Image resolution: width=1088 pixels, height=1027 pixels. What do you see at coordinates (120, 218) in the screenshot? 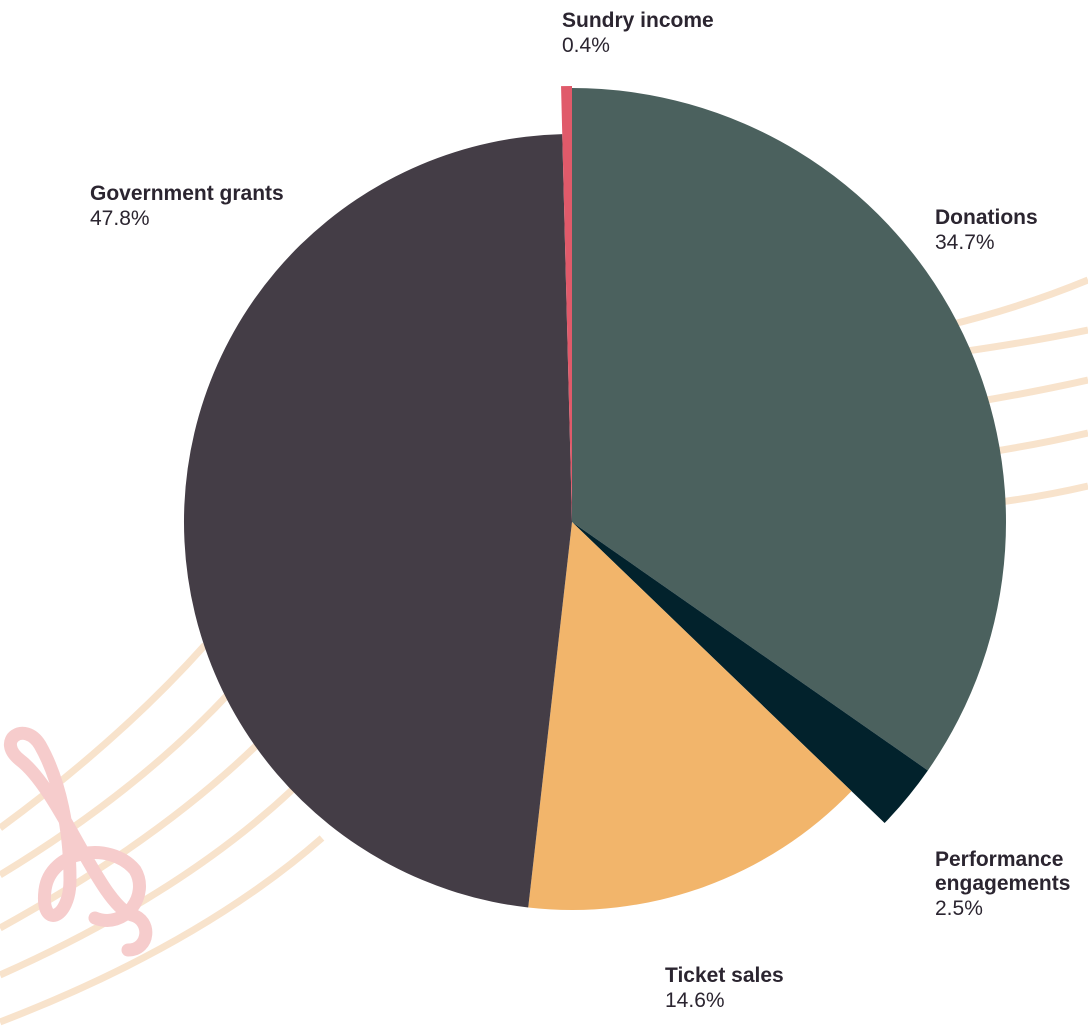
I see `pie-label-value: 47.8%` at bounding box center [120, 218].